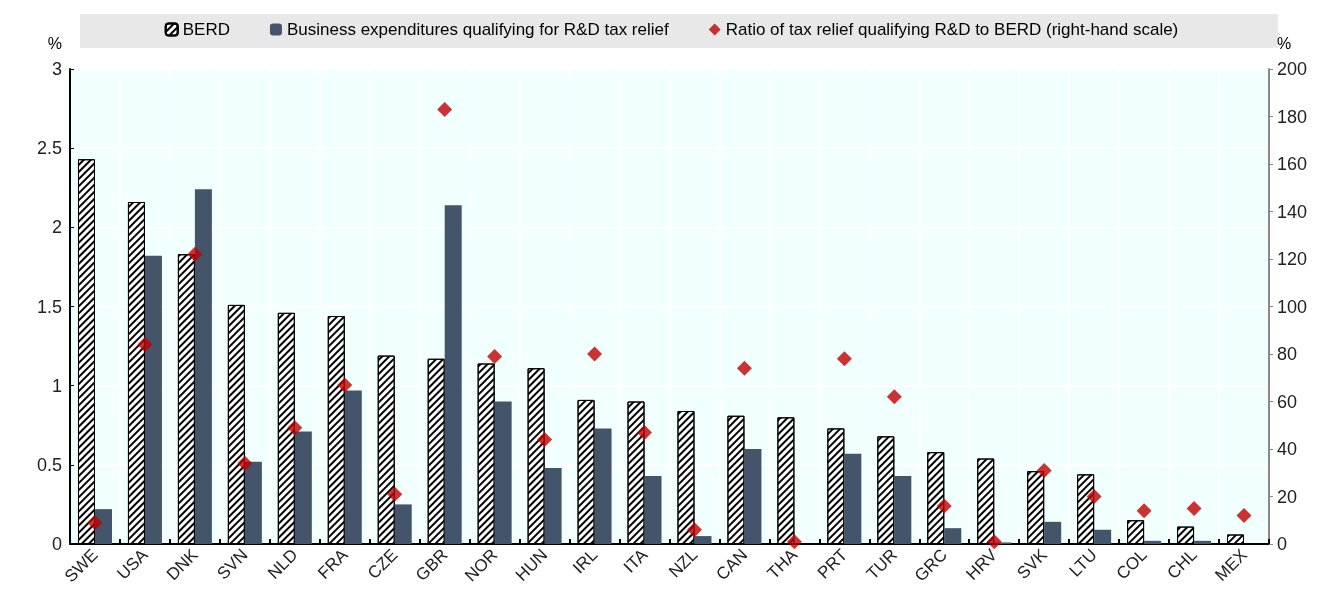  I want to click on y-axis-title: %, so click(54, 43).